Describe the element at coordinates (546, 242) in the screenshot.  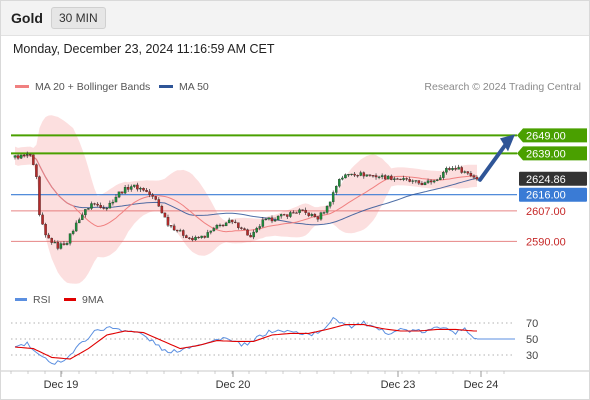
I see `support-2-label: 2590.00` at that location.